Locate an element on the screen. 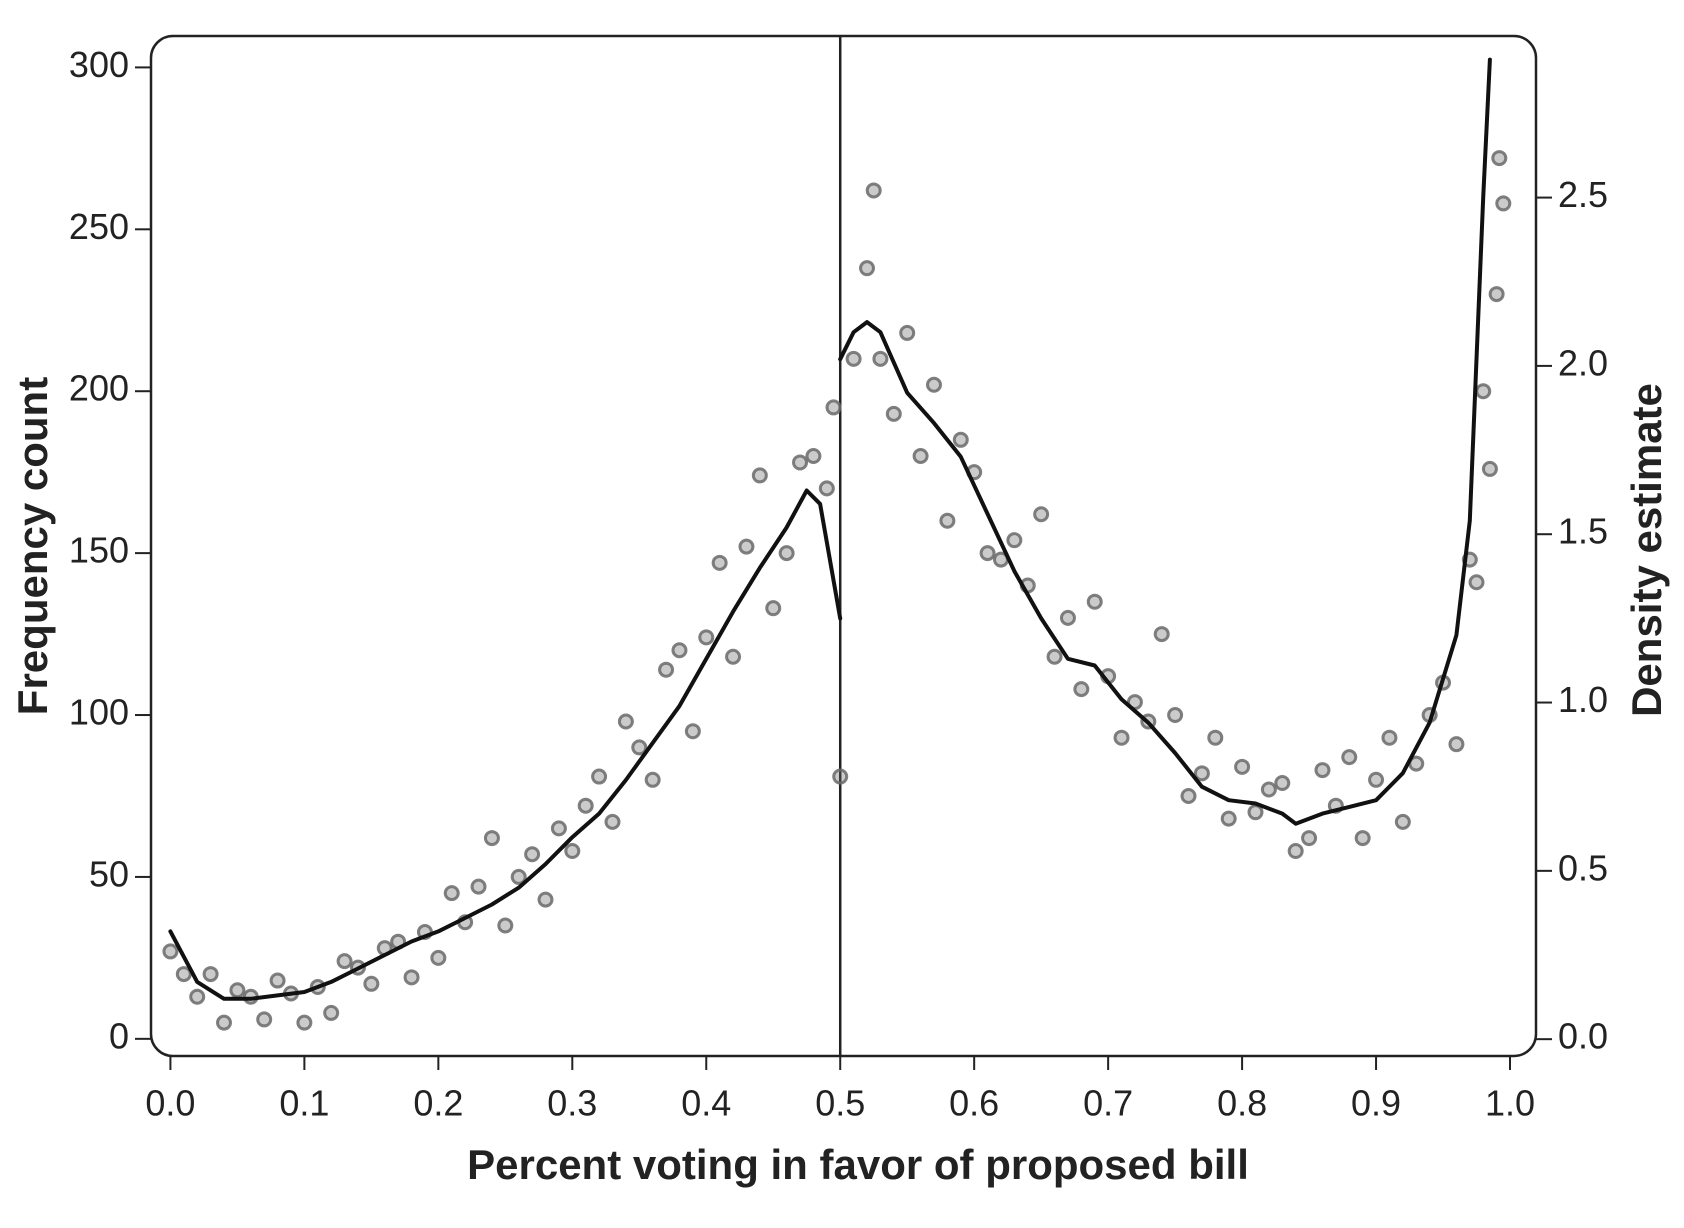  y-tick-label: 250 is located at coordinates (99, 226).